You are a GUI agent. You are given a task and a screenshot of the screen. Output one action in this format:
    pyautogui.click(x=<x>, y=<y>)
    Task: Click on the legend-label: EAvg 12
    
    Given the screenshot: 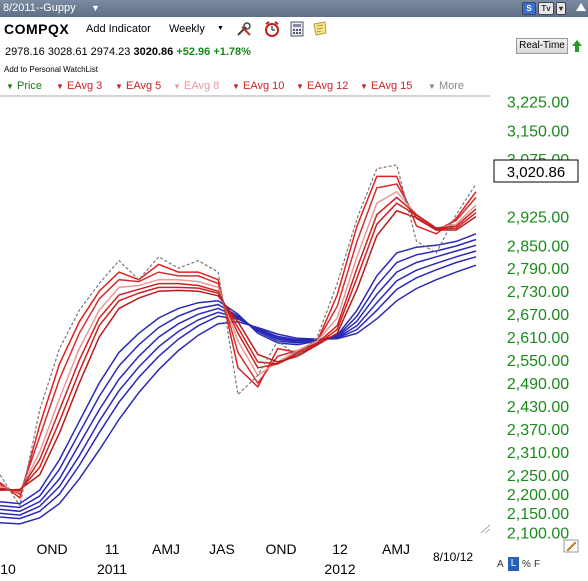 What is the action you would take?
    pyautogui.click(x=327, y=86)
    